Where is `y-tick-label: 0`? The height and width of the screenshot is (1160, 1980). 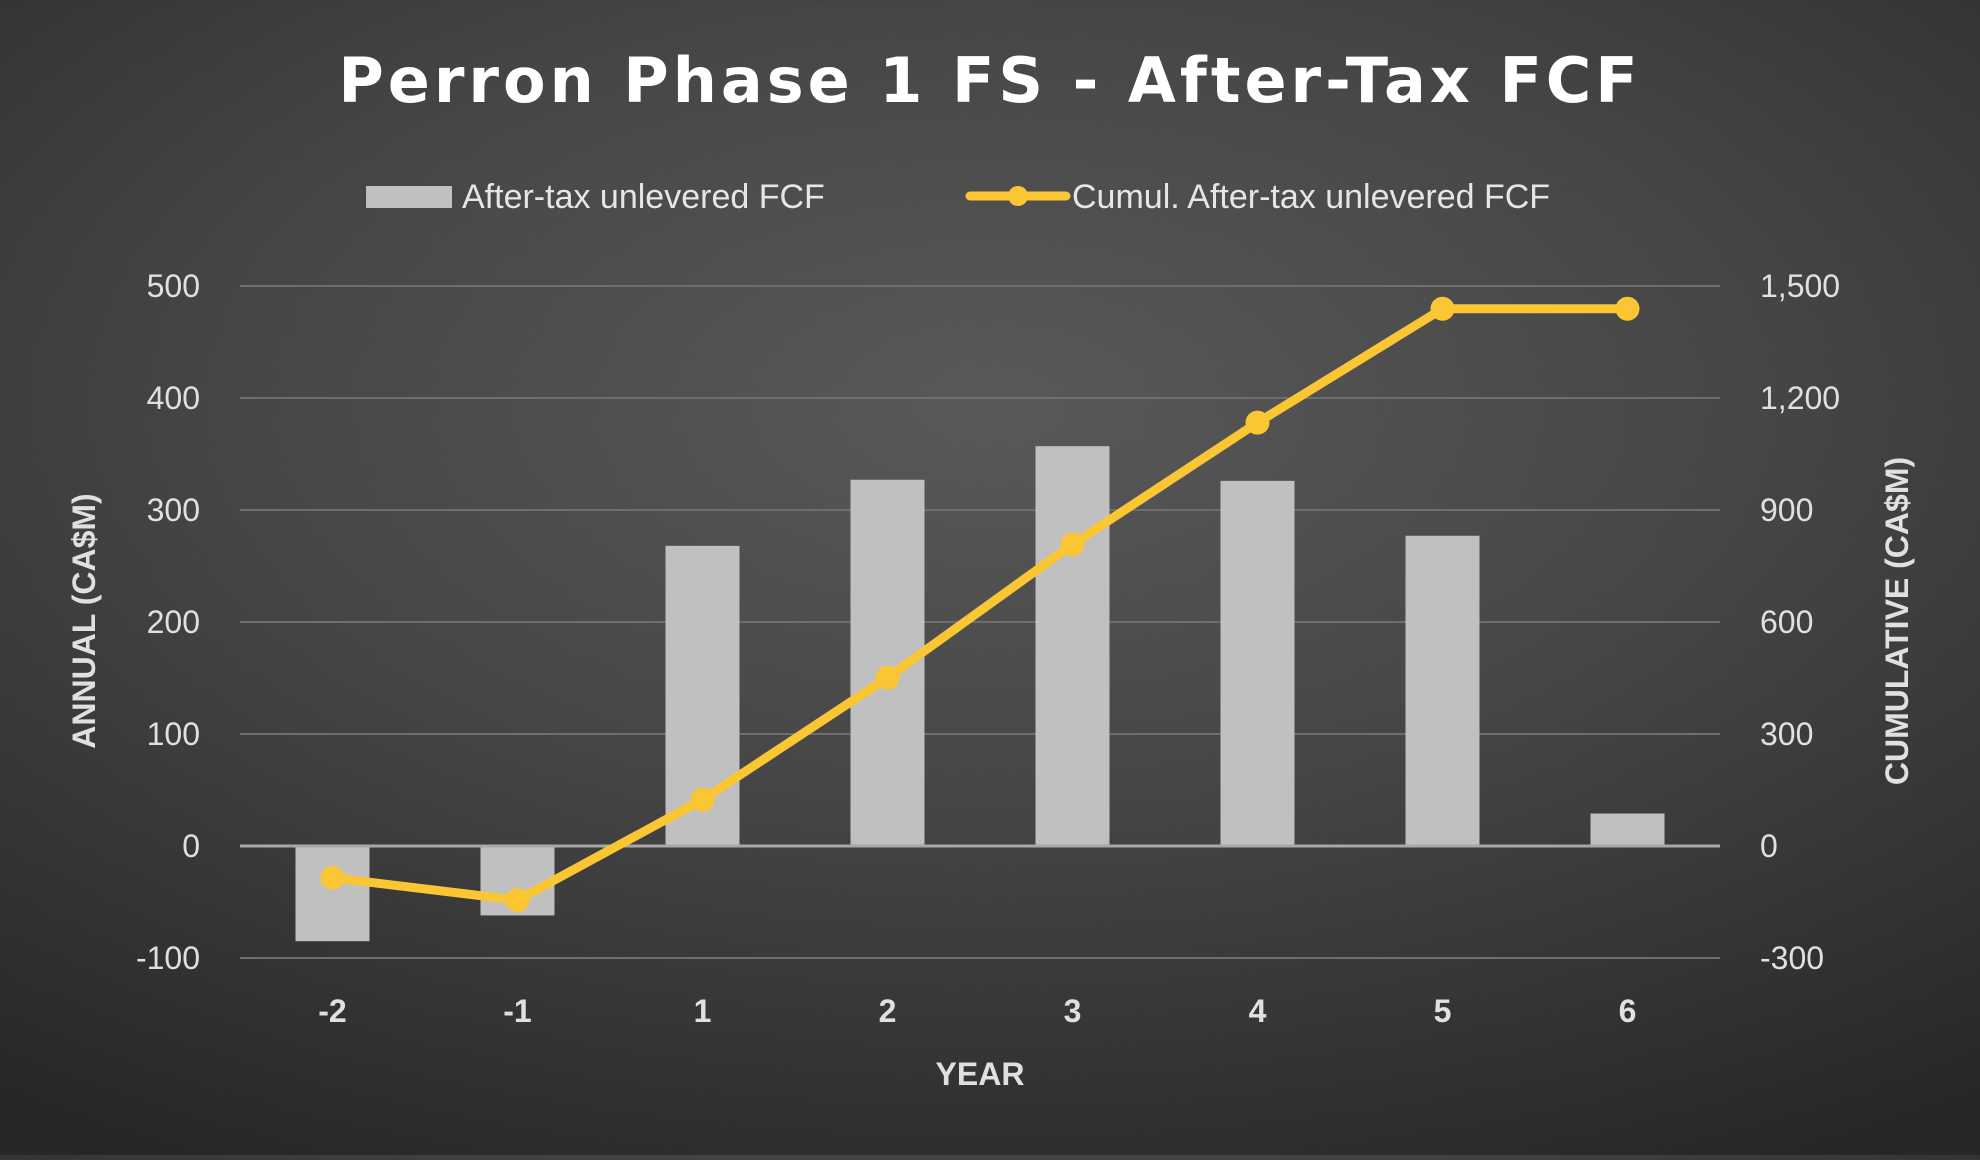
y-tick-label: 0 is located at coordinates (191, 846).